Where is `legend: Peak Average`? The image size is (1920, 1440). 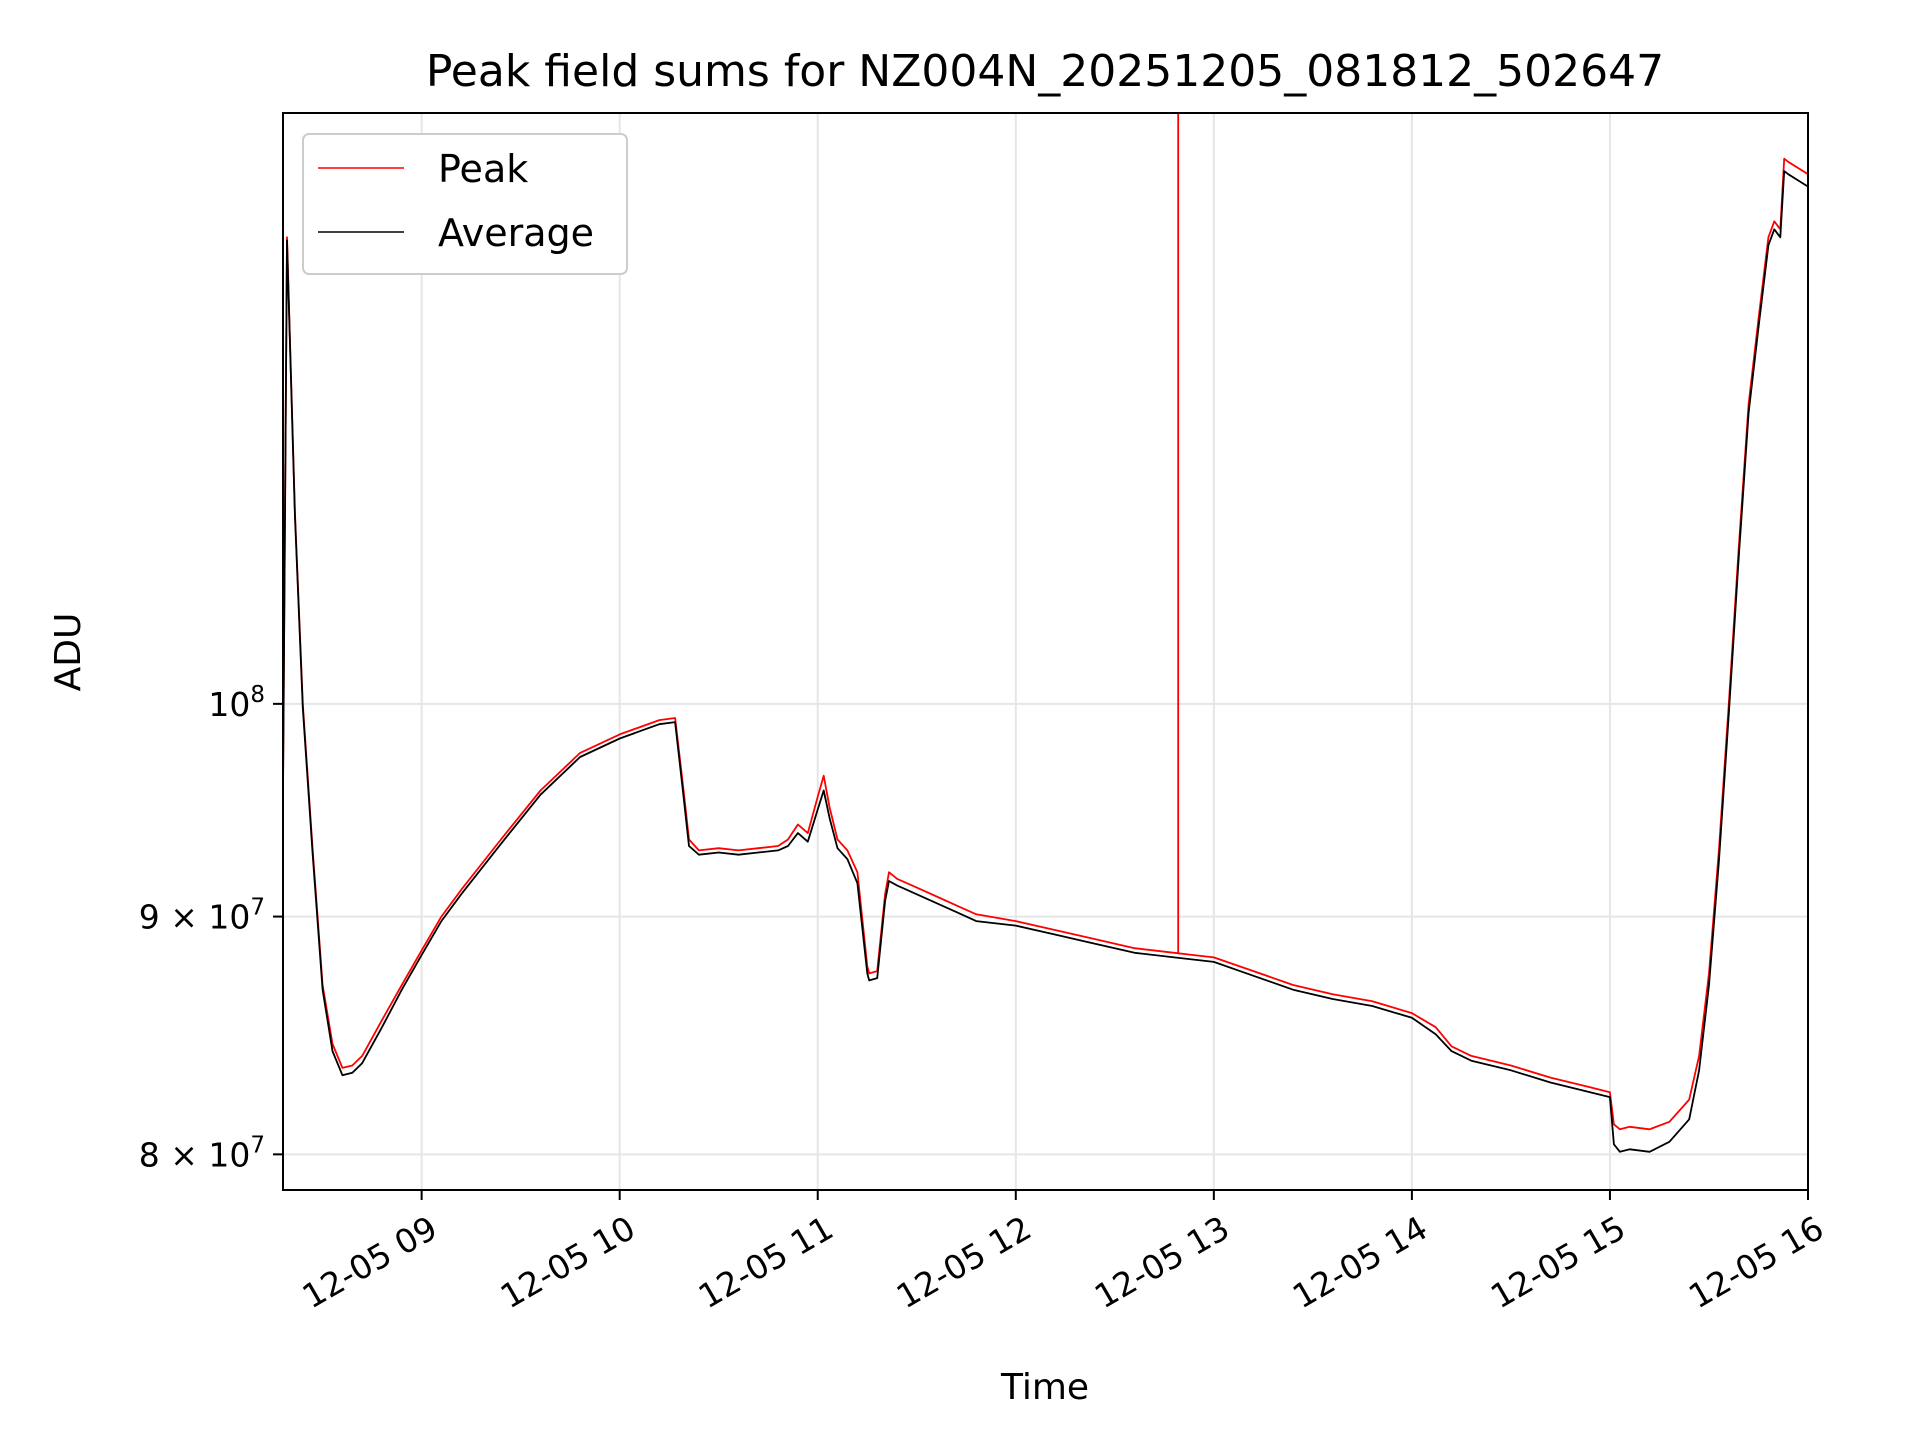 legend: Peak Average is located at coordinates (465, 204).